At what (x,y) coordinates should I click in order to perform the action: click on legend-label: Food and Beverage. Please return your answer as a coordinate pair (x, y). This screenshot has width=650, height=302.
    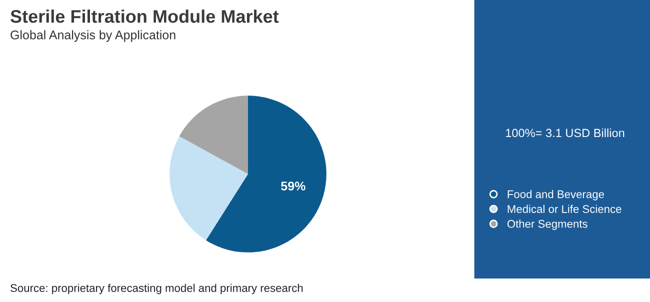
    Looking at the image, I should click on (556, 195).